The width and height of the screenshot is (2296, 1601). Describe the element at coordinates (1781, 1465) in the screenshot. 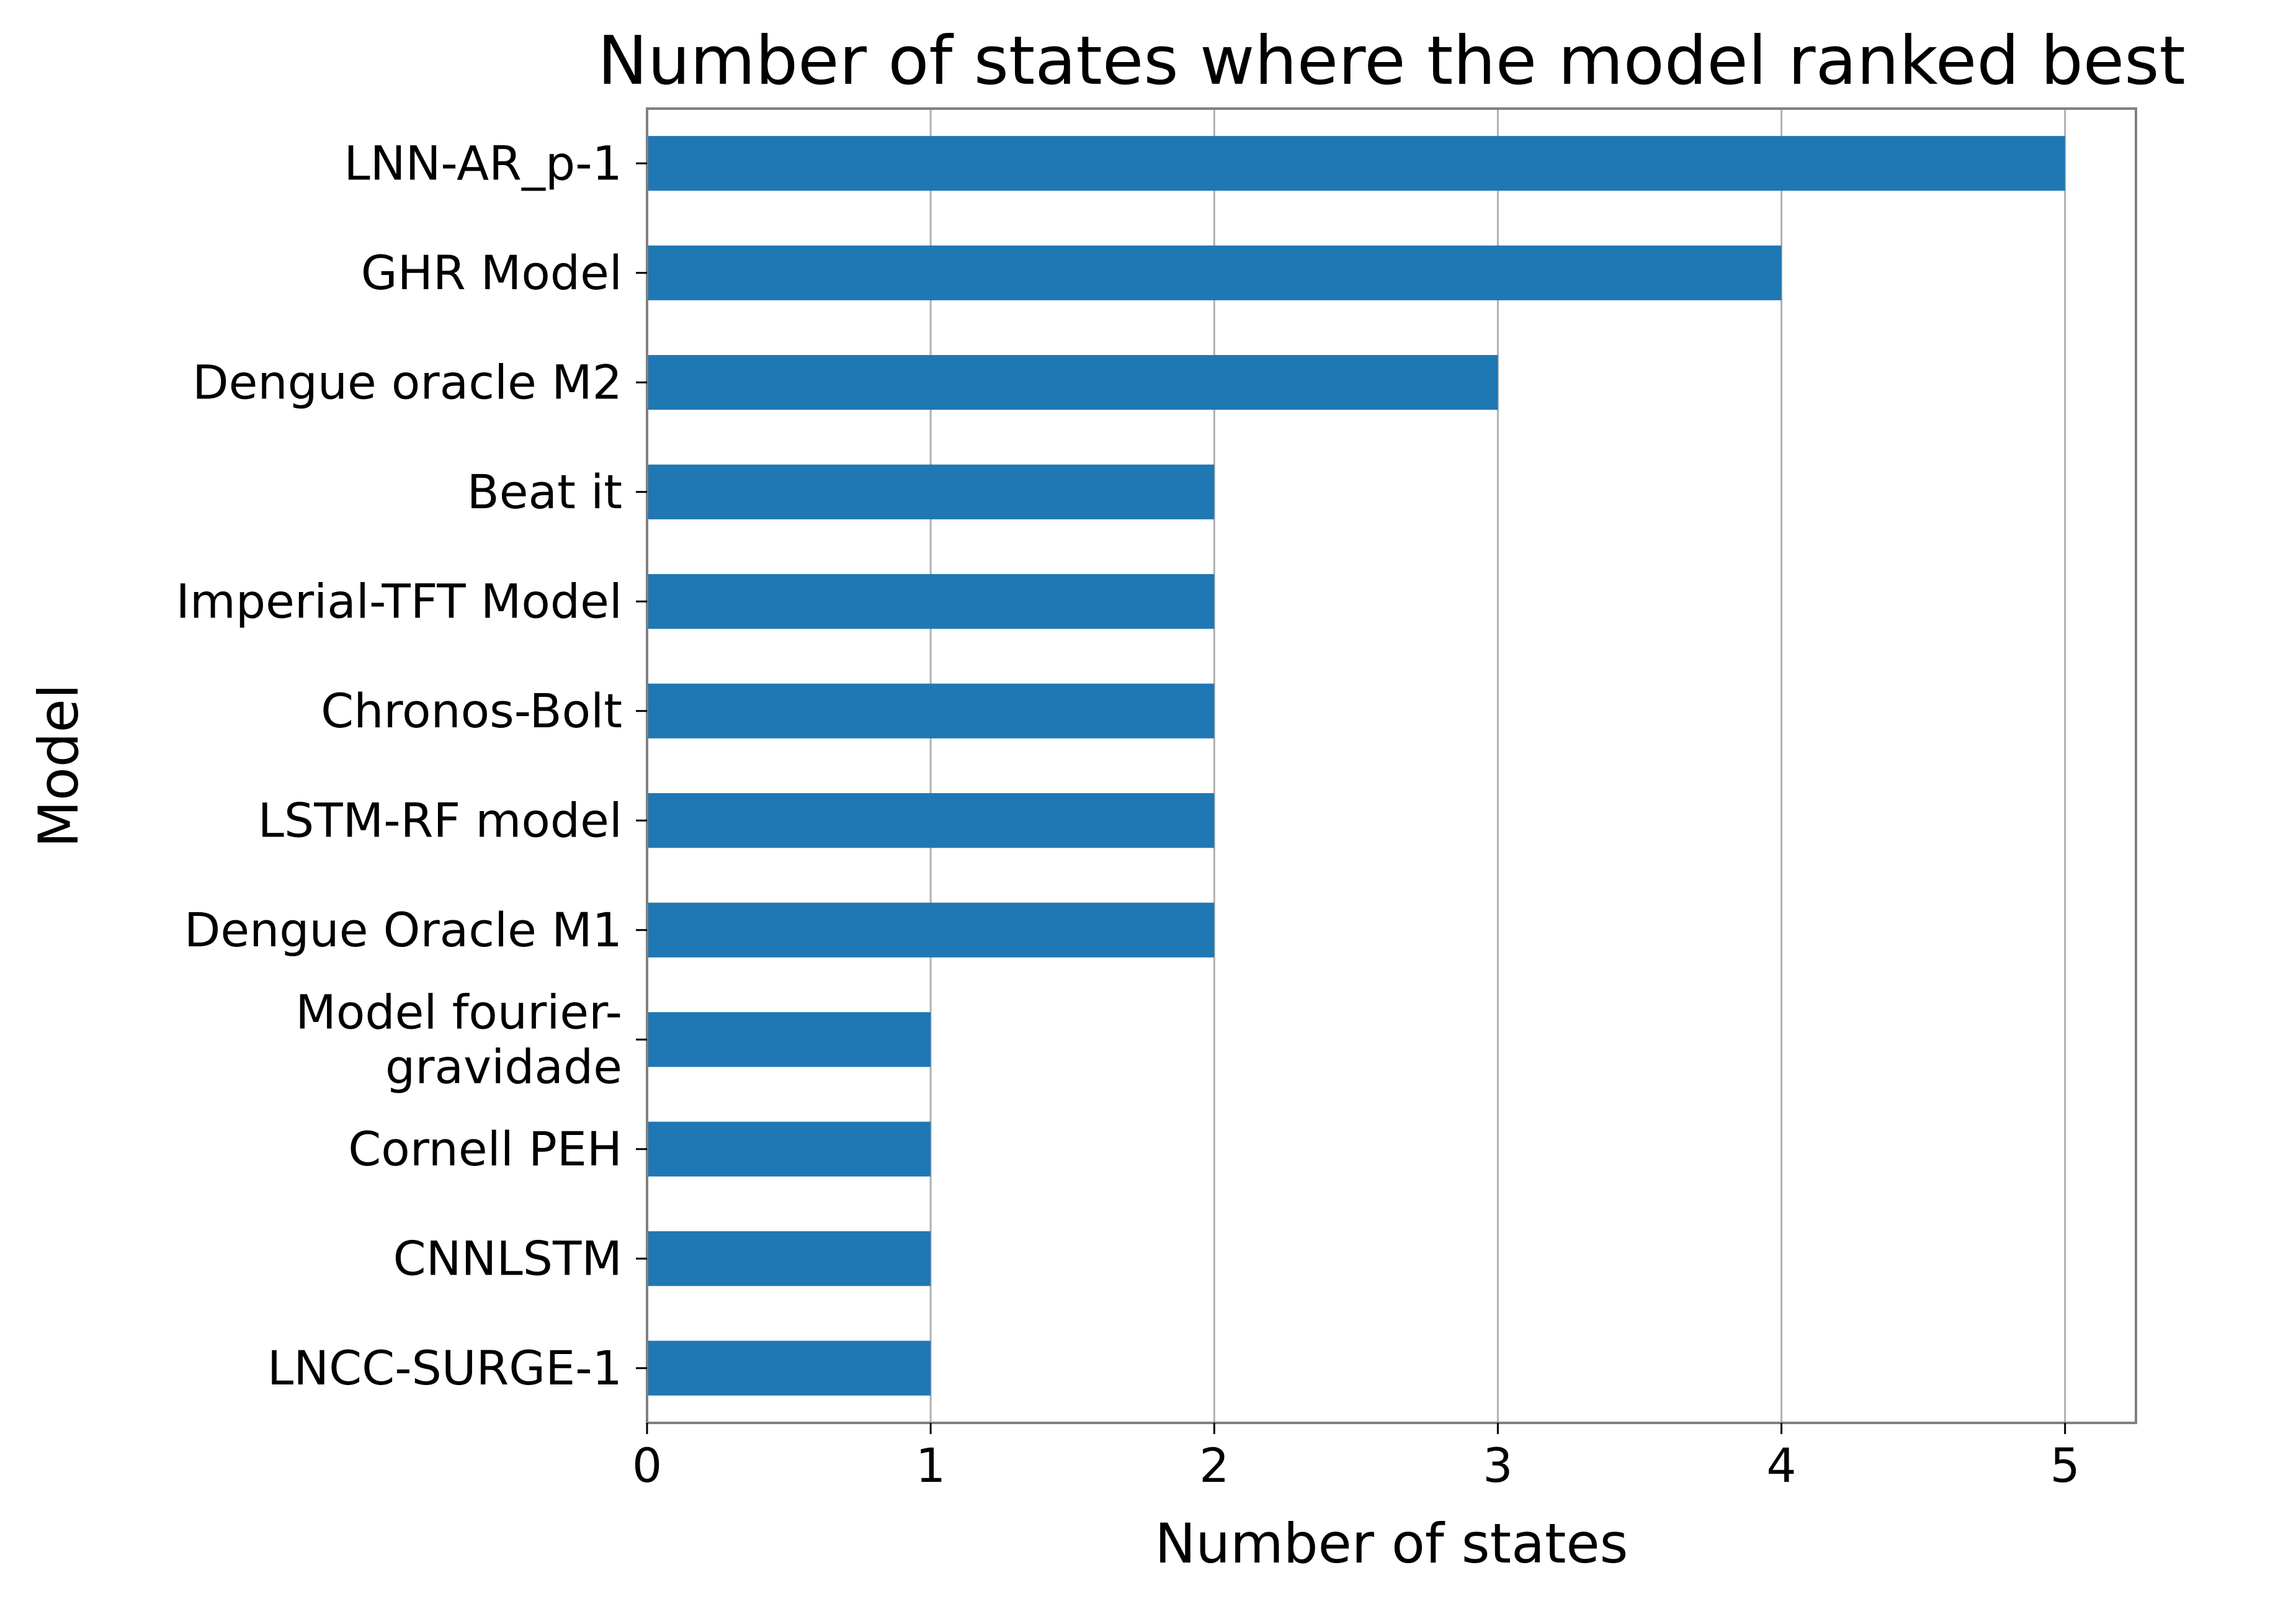

I see `x-tick-label-4: 4` at that location.